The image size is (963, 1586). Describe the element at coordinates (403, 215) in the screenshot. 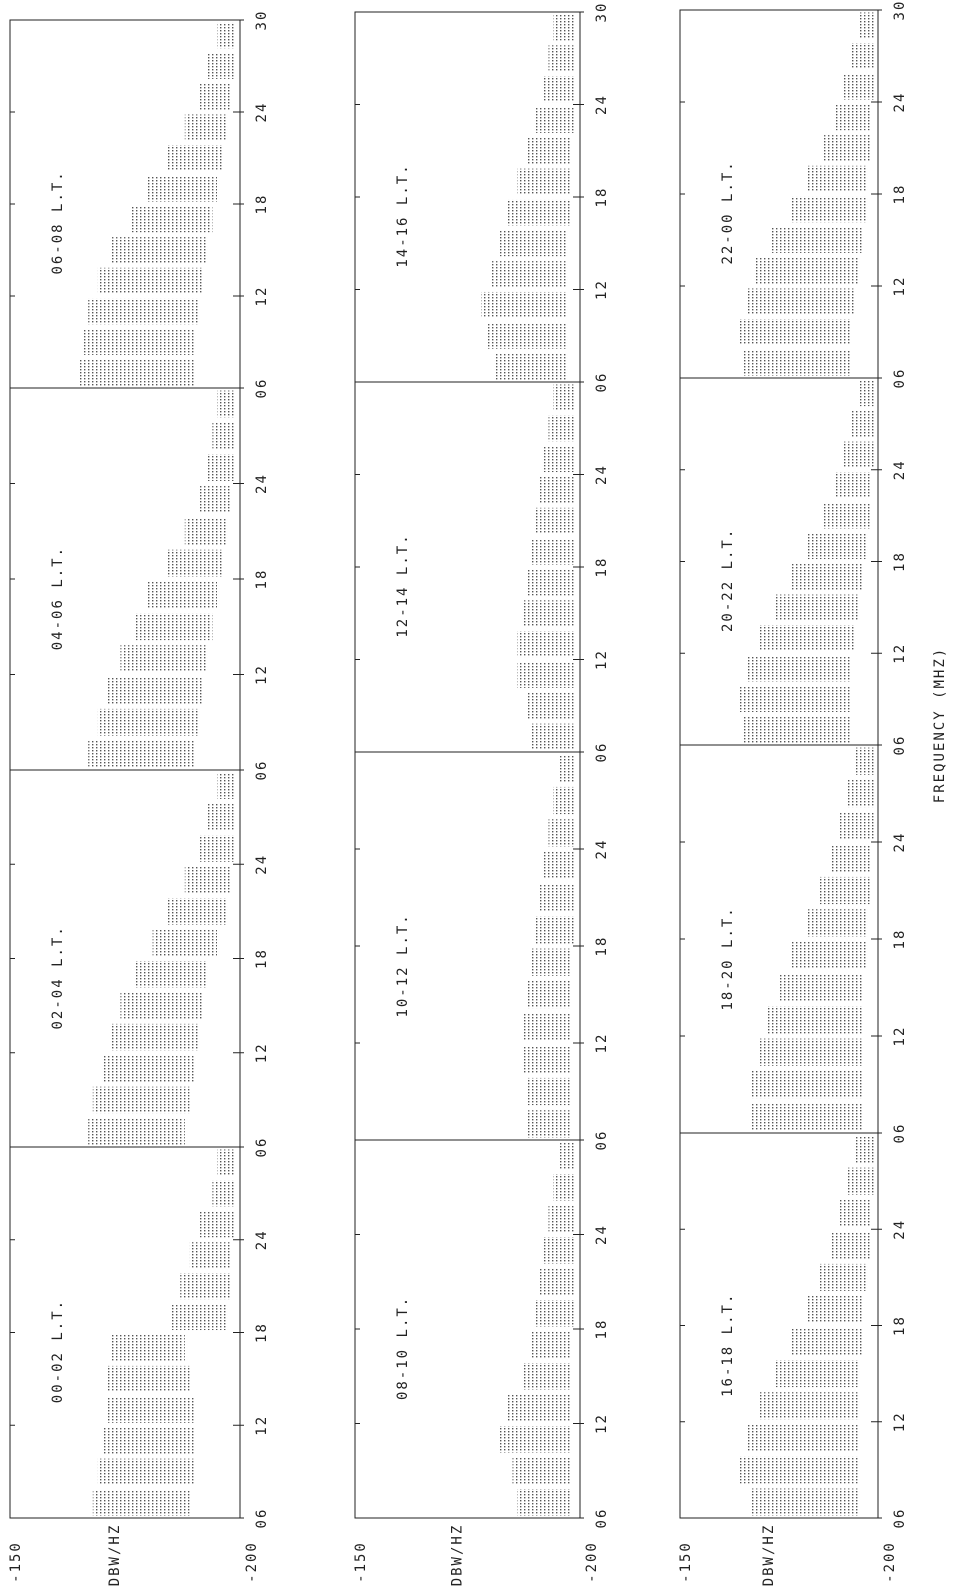

I see `panel-title: 14-16 L.T.` at that location.